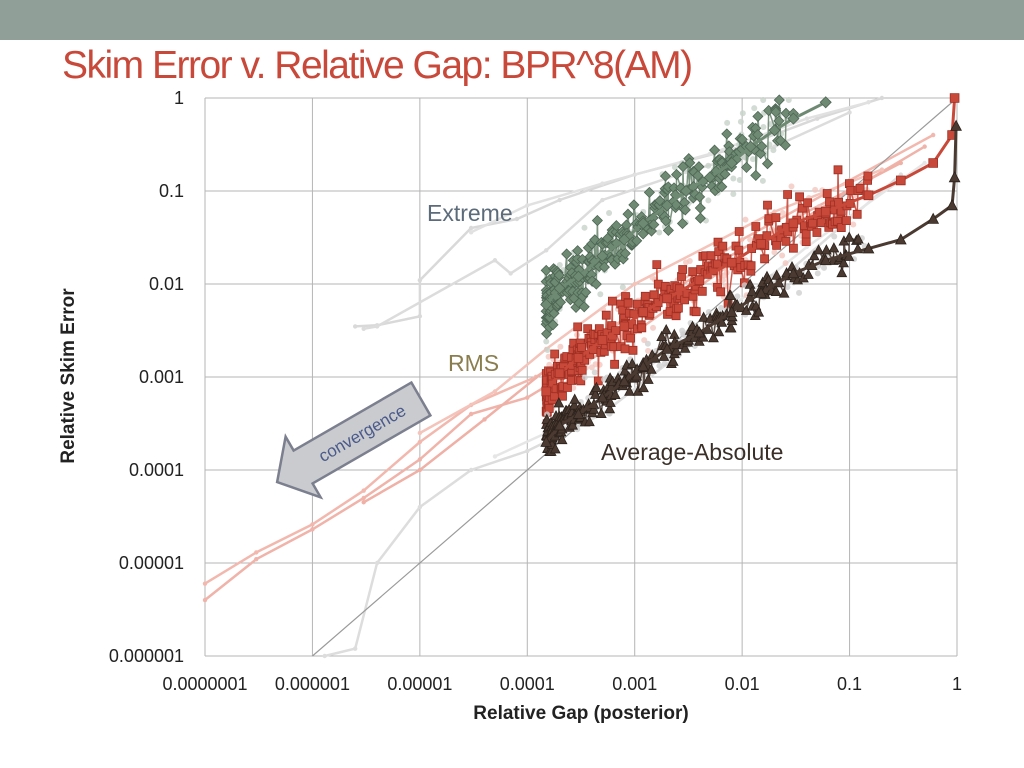 This screenshot has height=768, width=1024. Describe the element at coordinates (957, 684) in the screenshot. I see `x-tick-label-7: 1` at that location.